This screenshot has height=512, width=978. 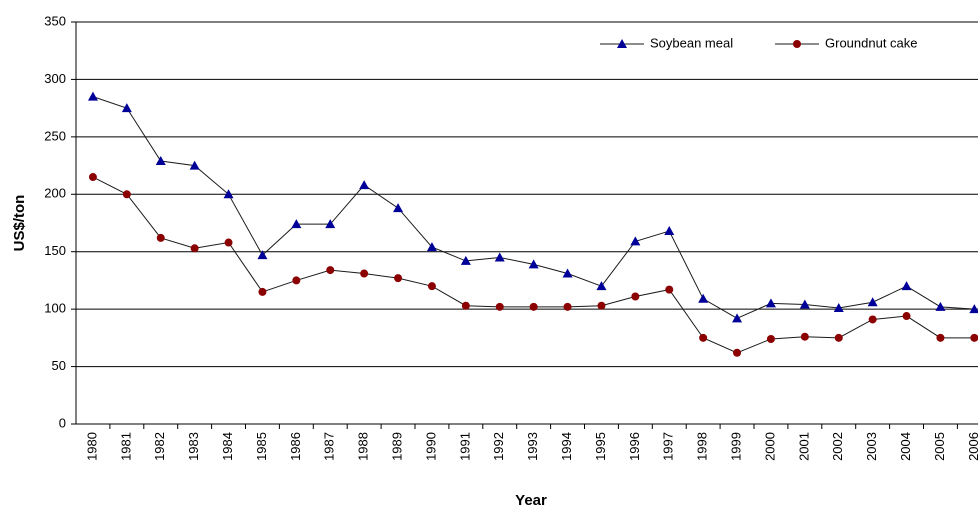 What do you see at coordinates (193, 446) in the screenshot?
I see `x-tick-label: 1983` at bounding box center [193, 446].